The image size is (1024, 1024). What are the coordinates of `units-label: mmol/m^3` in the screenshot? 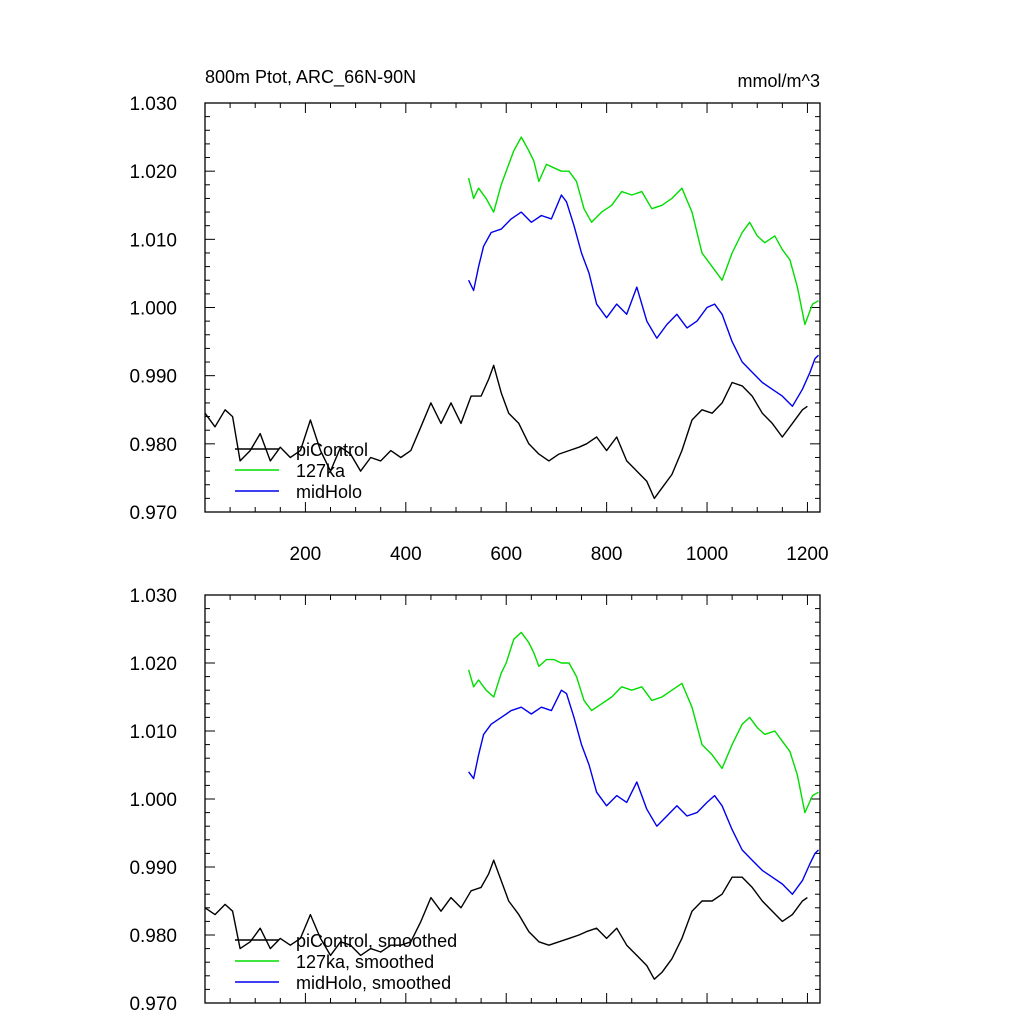 It's located at (779, 81).